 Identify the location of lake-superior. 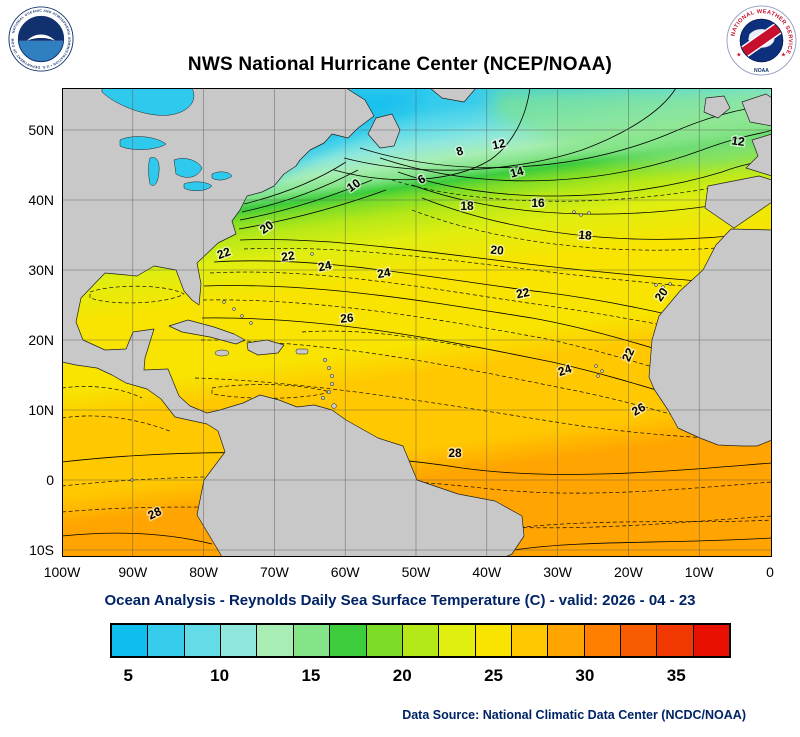
(143, 143).